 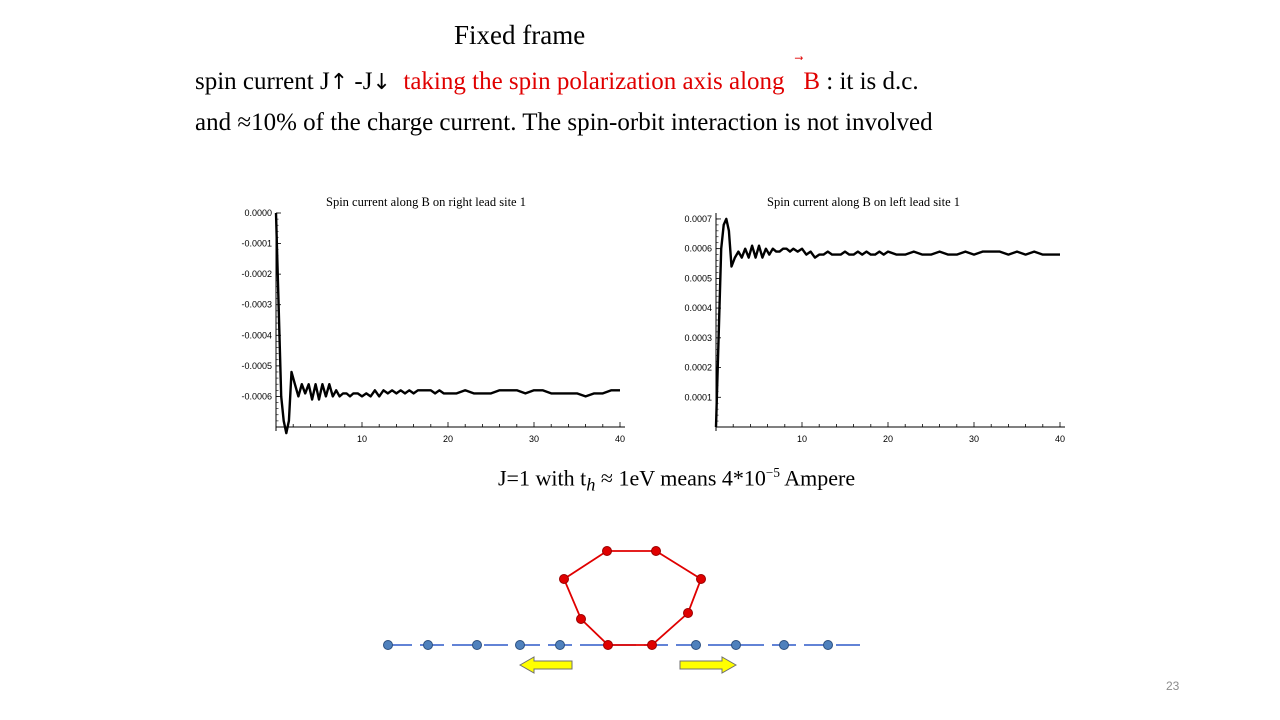 What do you see at coordinates (698, 219) in the screenshot?
I see `y-tick-label: 0.0007` at bounding box center [698, 219].